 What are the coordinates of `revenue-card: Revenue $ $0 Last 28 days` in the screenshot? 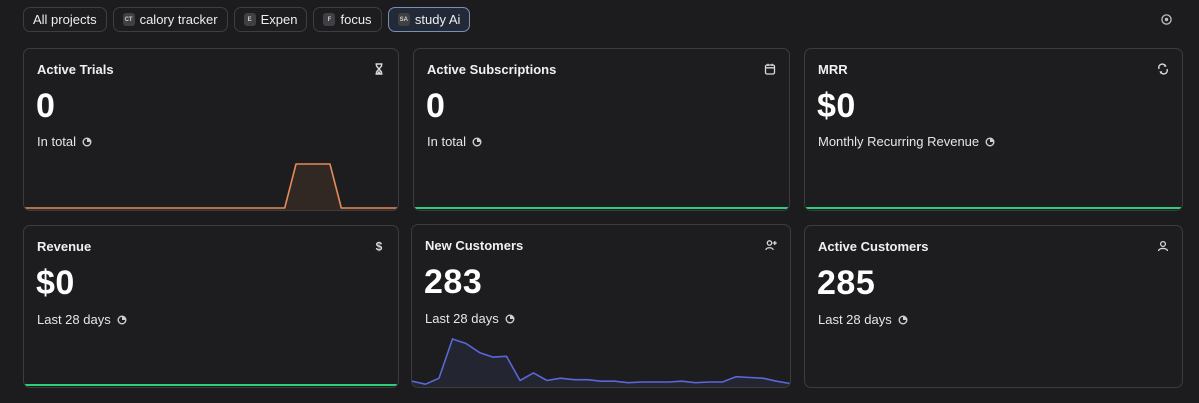 It's located at (211, 306).